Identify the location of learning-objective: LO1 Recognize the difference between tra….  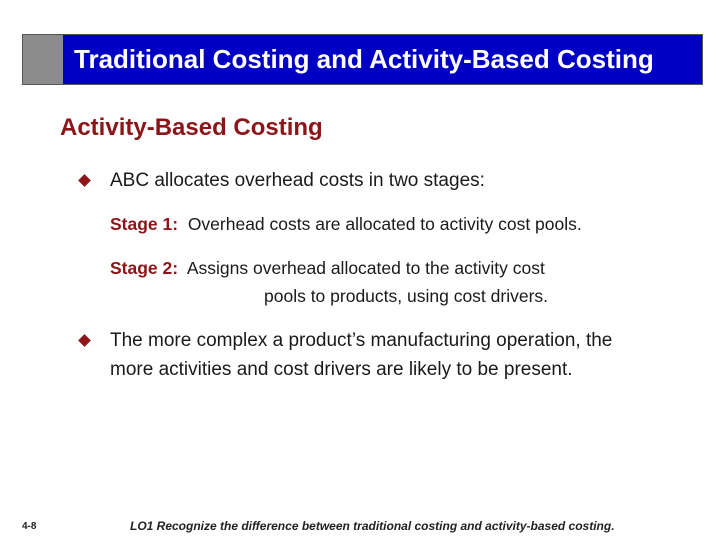
(372, 526).